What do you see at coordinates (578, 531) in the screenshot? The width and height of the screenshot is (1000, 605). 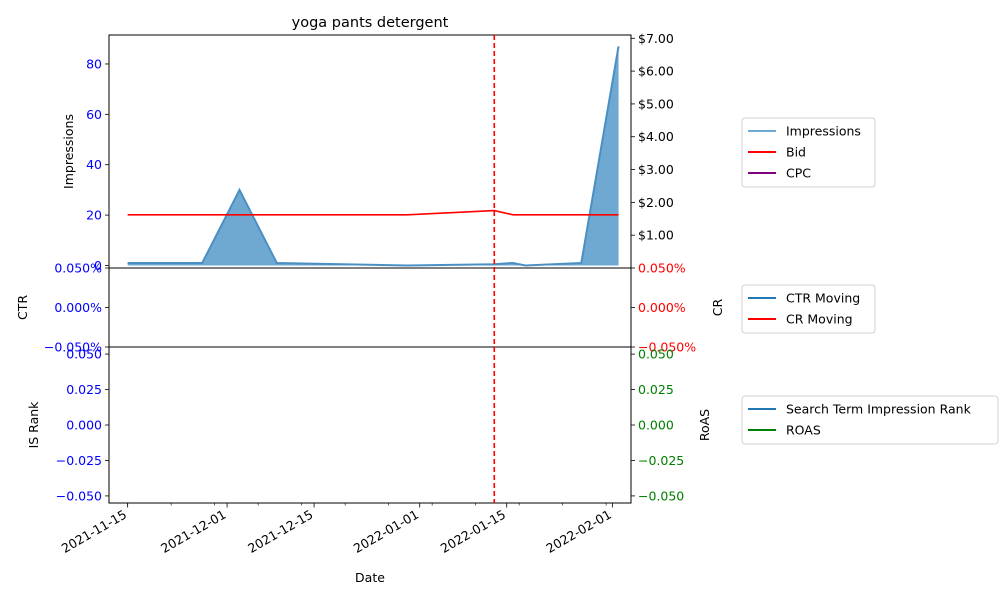 I see `x-tick-label: 2022-02-01` at bounding box center [578, 531].